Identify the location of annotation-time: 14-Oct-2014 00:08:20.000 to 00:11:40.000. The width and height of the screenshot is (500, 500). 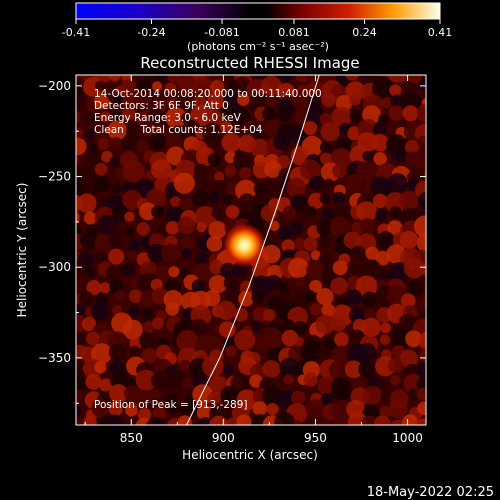
(208, 94).